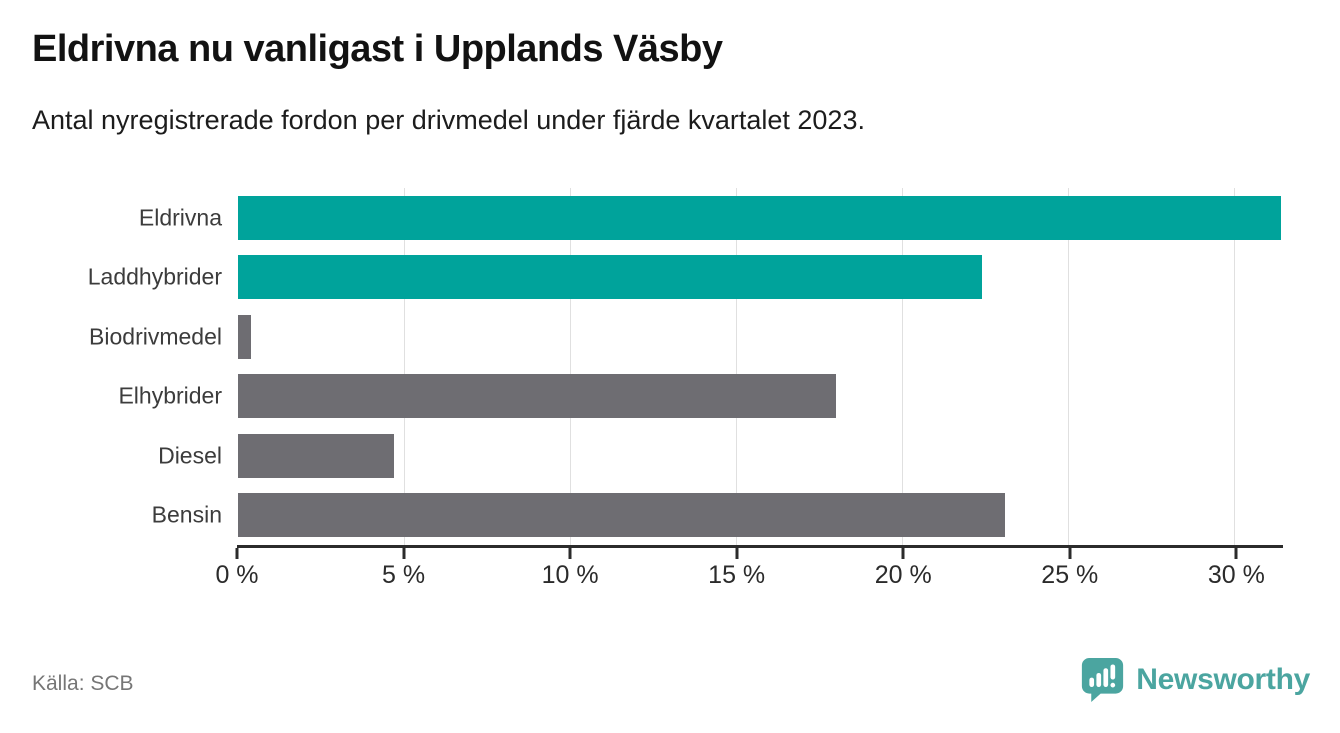 The height and width of the screenshot is (733, 1340). Describe the element at coordinates (1223, 679) in the screenshot. I see `newsworthy-logo-text: Newsworthy` at that location.